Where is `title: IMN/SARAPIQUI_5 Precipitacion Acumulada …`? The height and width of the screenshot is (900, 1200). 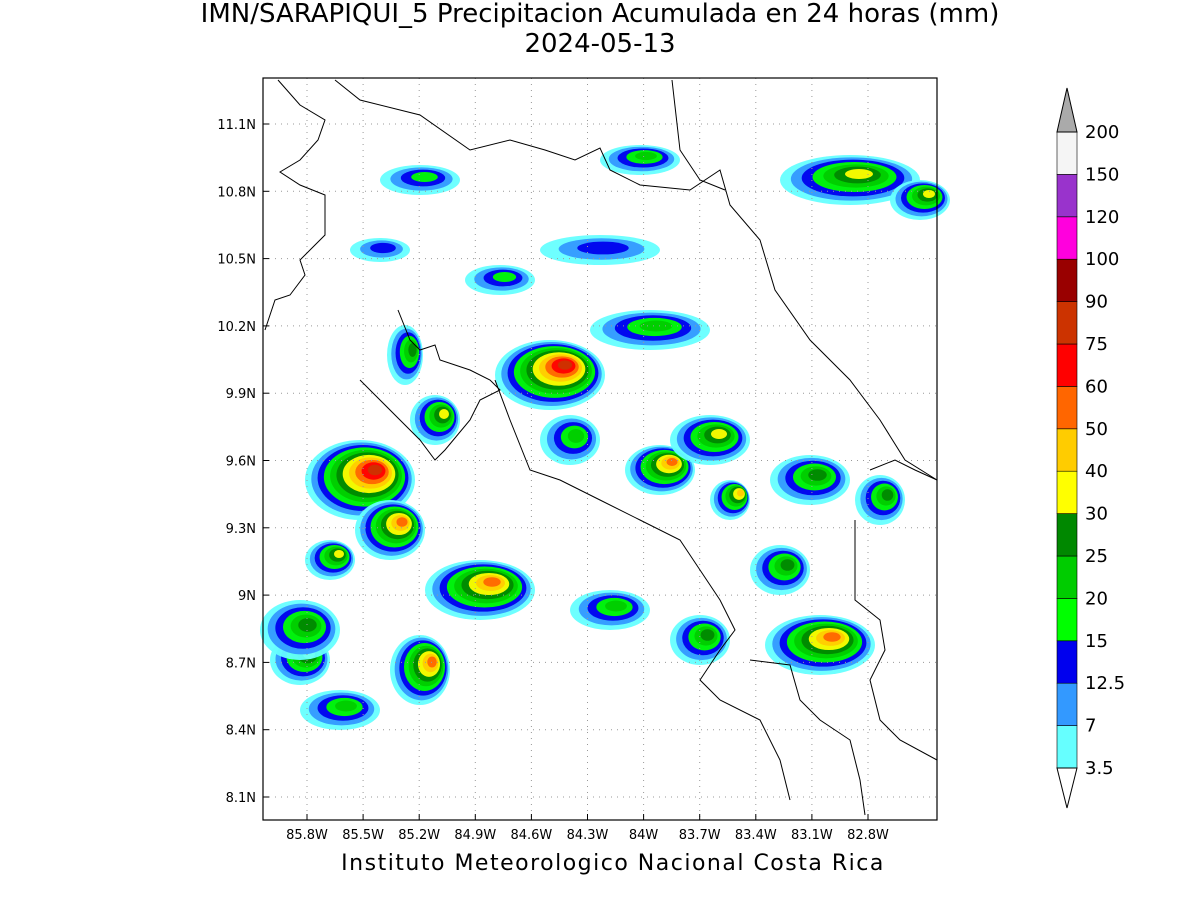 title: IMN/SARAPIQUI_5 Precipitacion Acumulada … is located at coordinates (600, 14).